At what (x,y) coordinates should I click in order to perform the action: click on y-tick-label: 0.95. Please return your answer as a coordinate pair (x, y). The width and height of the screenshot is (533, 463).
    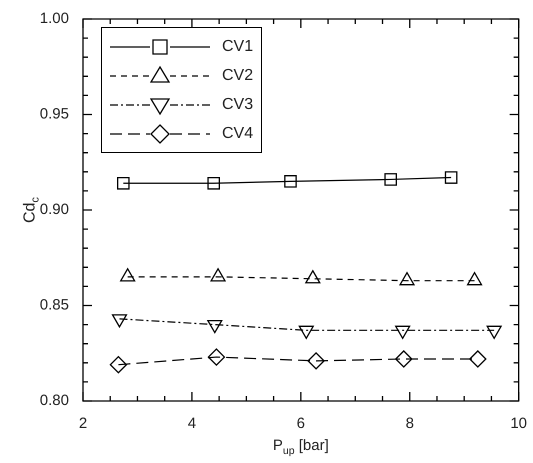
    Looking at the image, I should click on (54, 114).